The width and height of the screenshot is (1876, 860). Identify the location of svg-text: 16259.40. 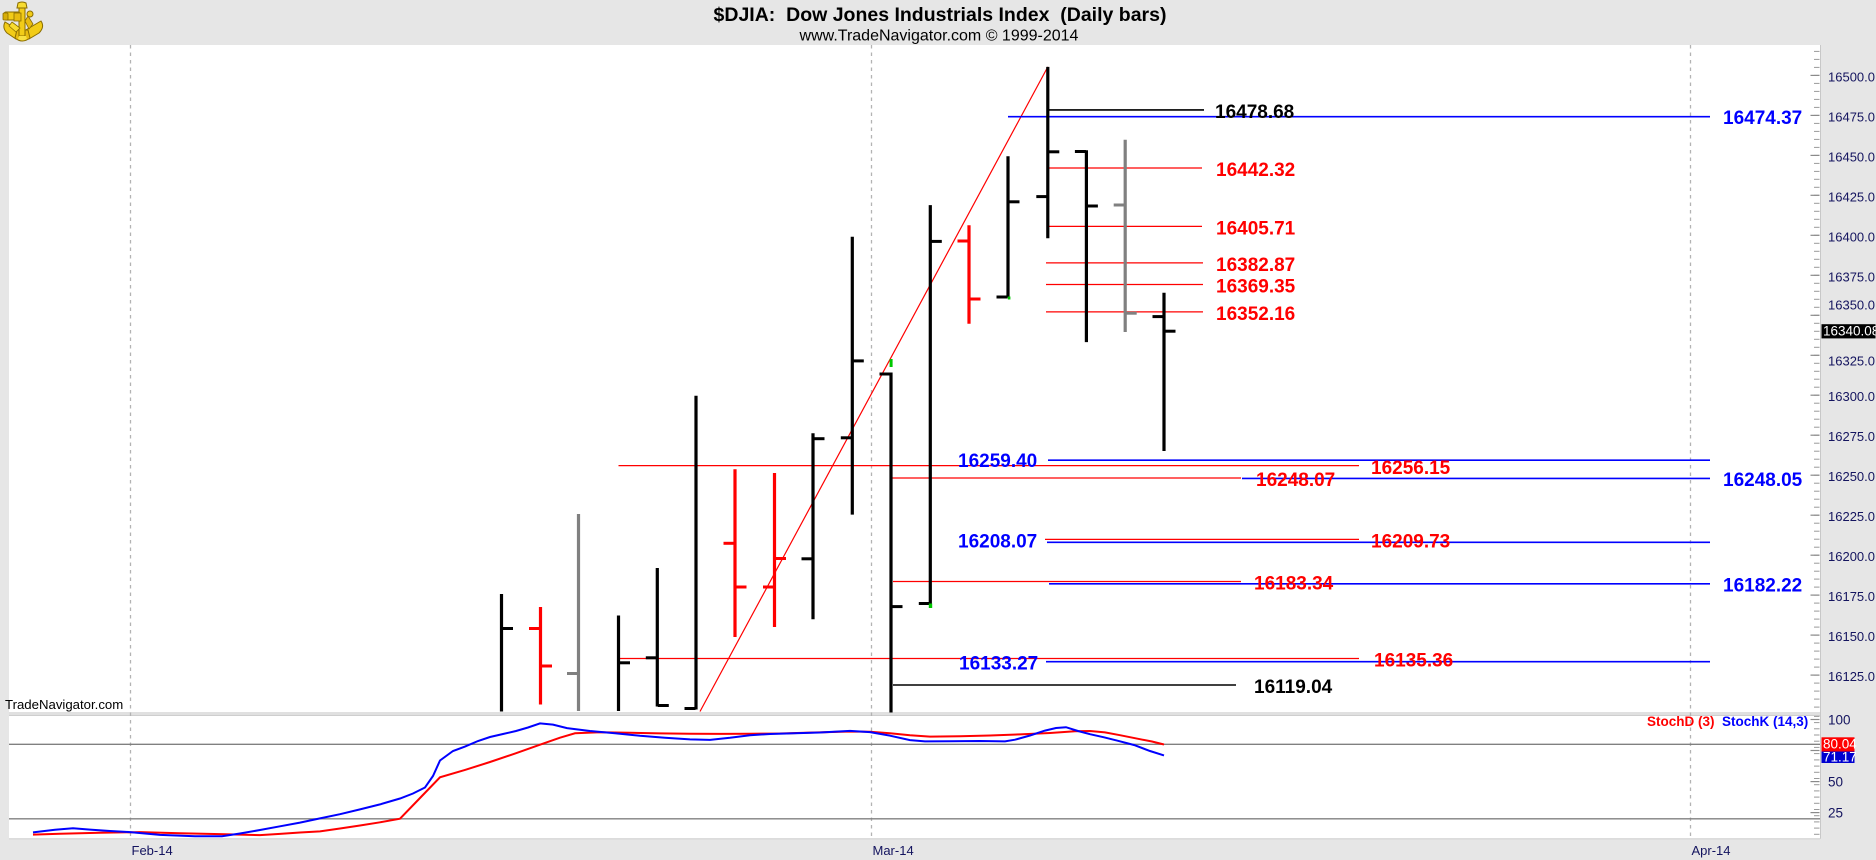
(997, 461).